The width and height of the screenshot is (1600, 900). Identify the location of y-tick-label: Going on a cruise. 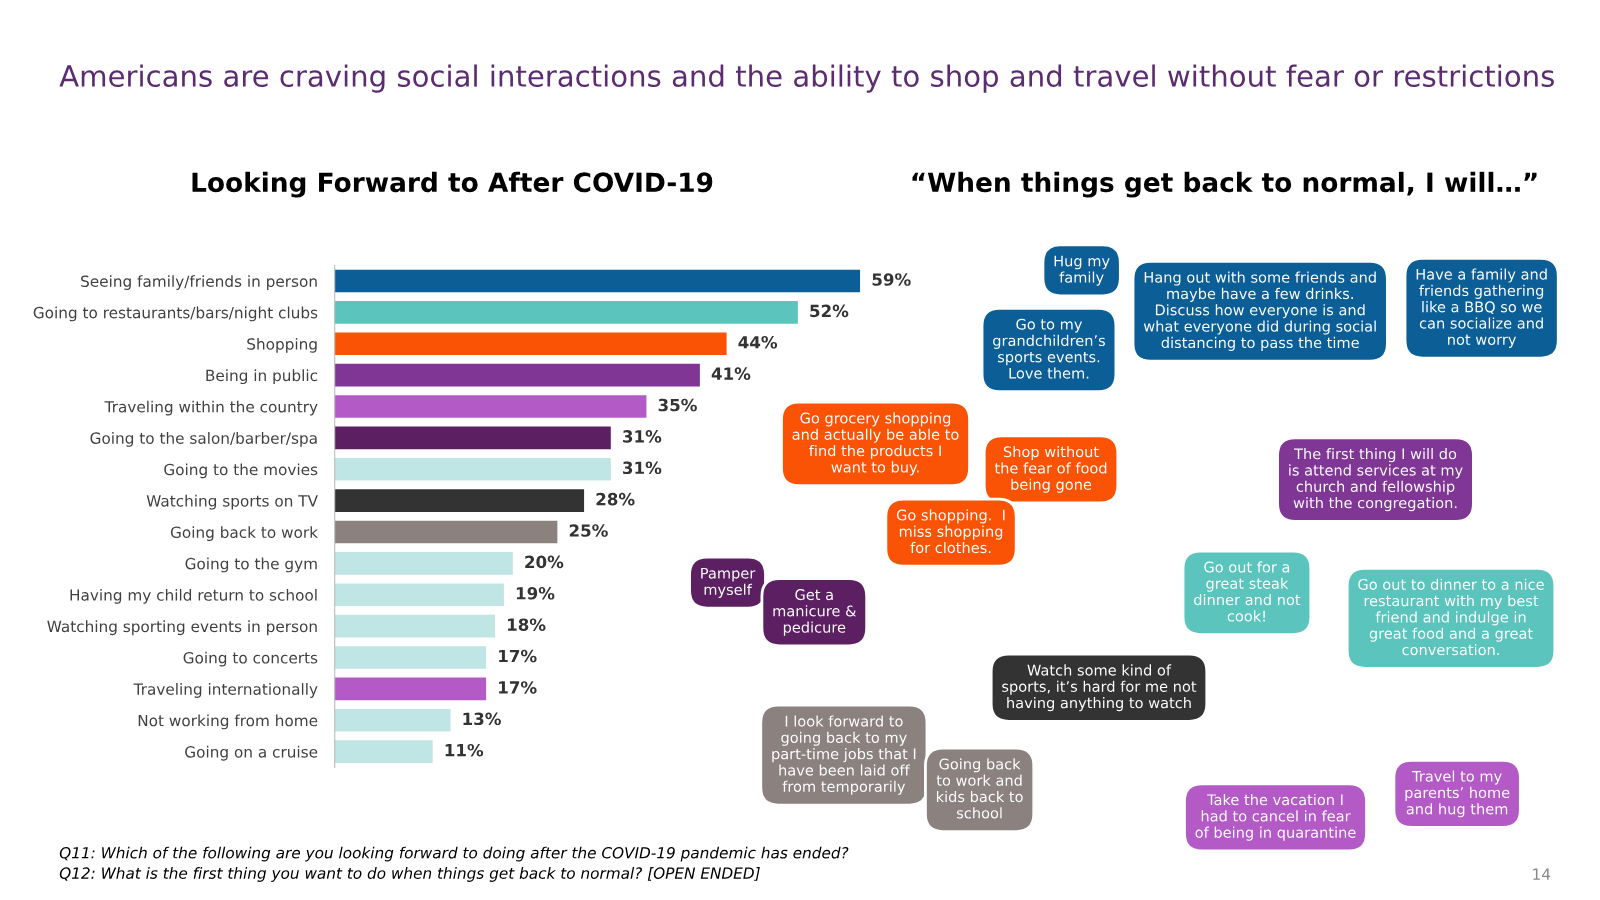
(251, 753).